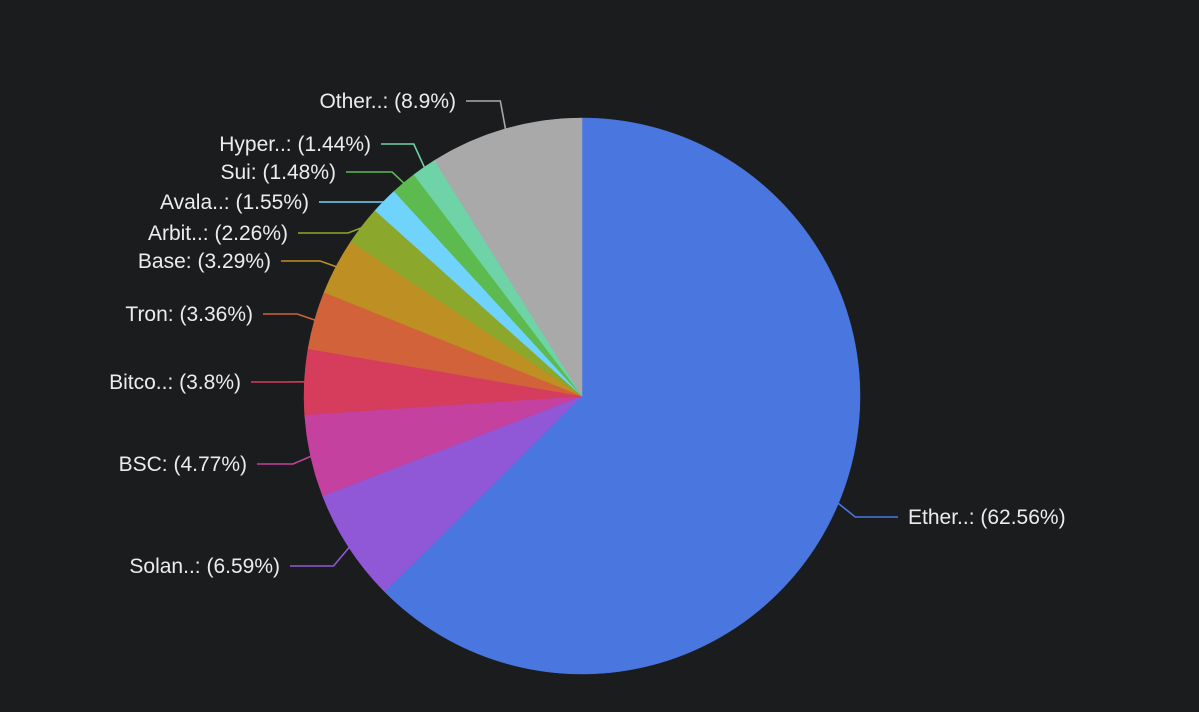 The height and width of the screenshot is (712, 1199). I want to click on pie-label-sui: Sui: (1.48%), so click(278, 172).